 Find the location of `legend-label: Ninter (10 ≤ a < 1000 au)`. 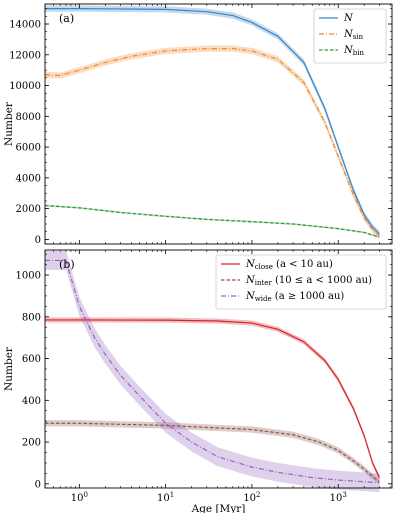

legend-label: Ninter (10 ≤ a < 1000 au) is located at coordinates (308, 281).